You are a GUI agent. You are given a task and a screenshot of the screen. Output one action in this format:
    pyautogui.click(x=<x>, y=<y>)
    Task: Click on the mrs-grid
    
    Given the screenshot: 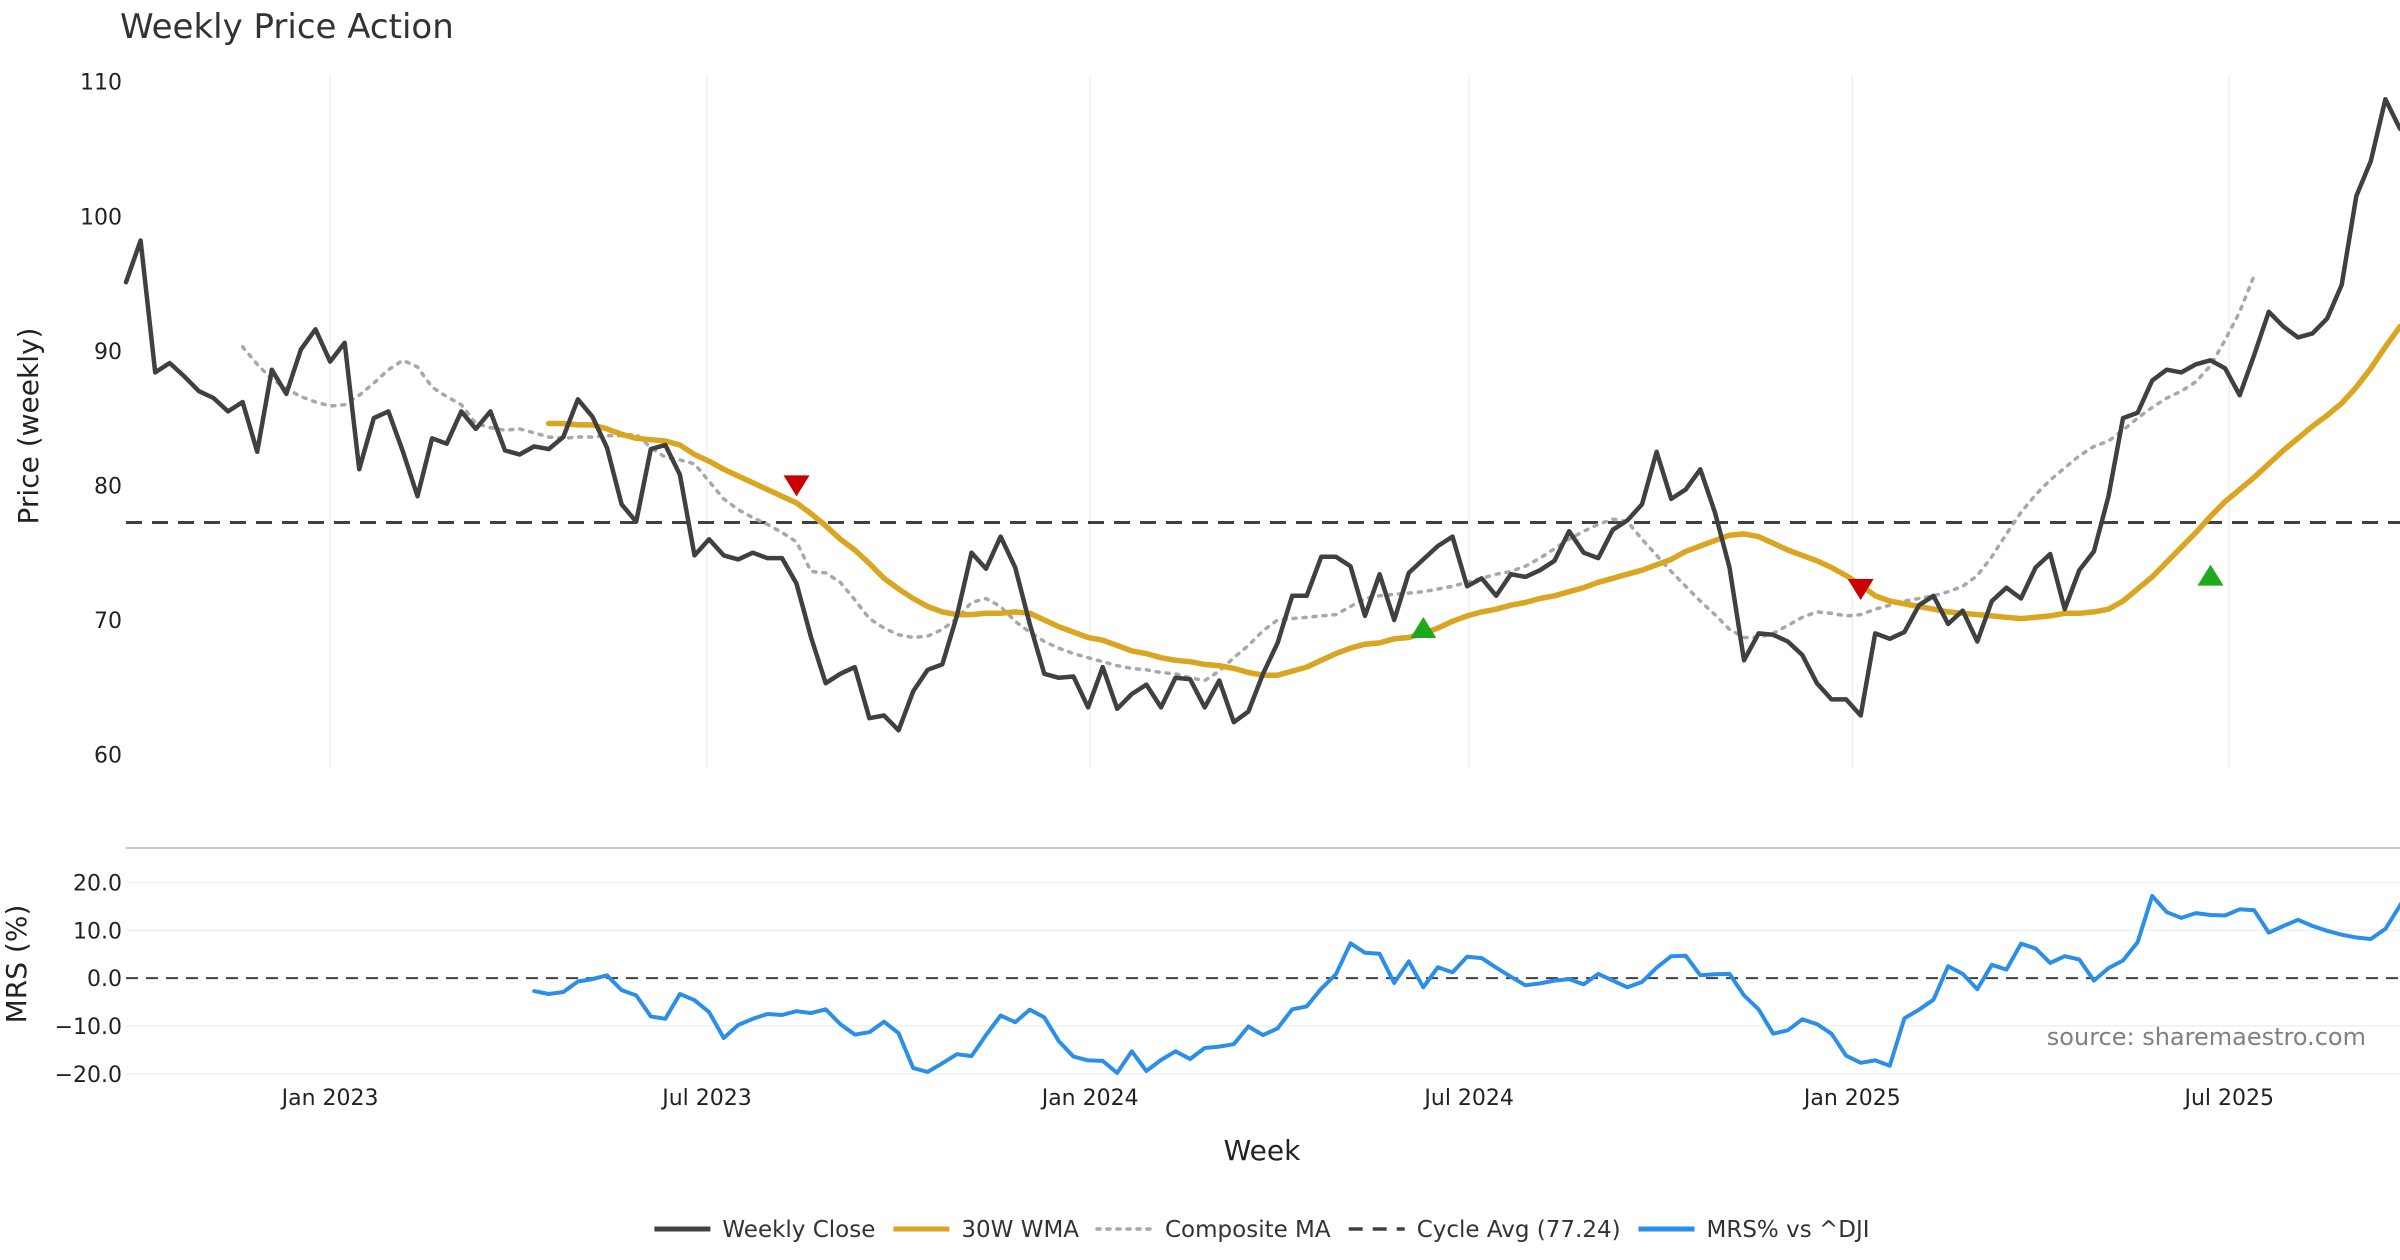 What is the action you would take?
    pyautogui.click(x=1263, y=978)
    